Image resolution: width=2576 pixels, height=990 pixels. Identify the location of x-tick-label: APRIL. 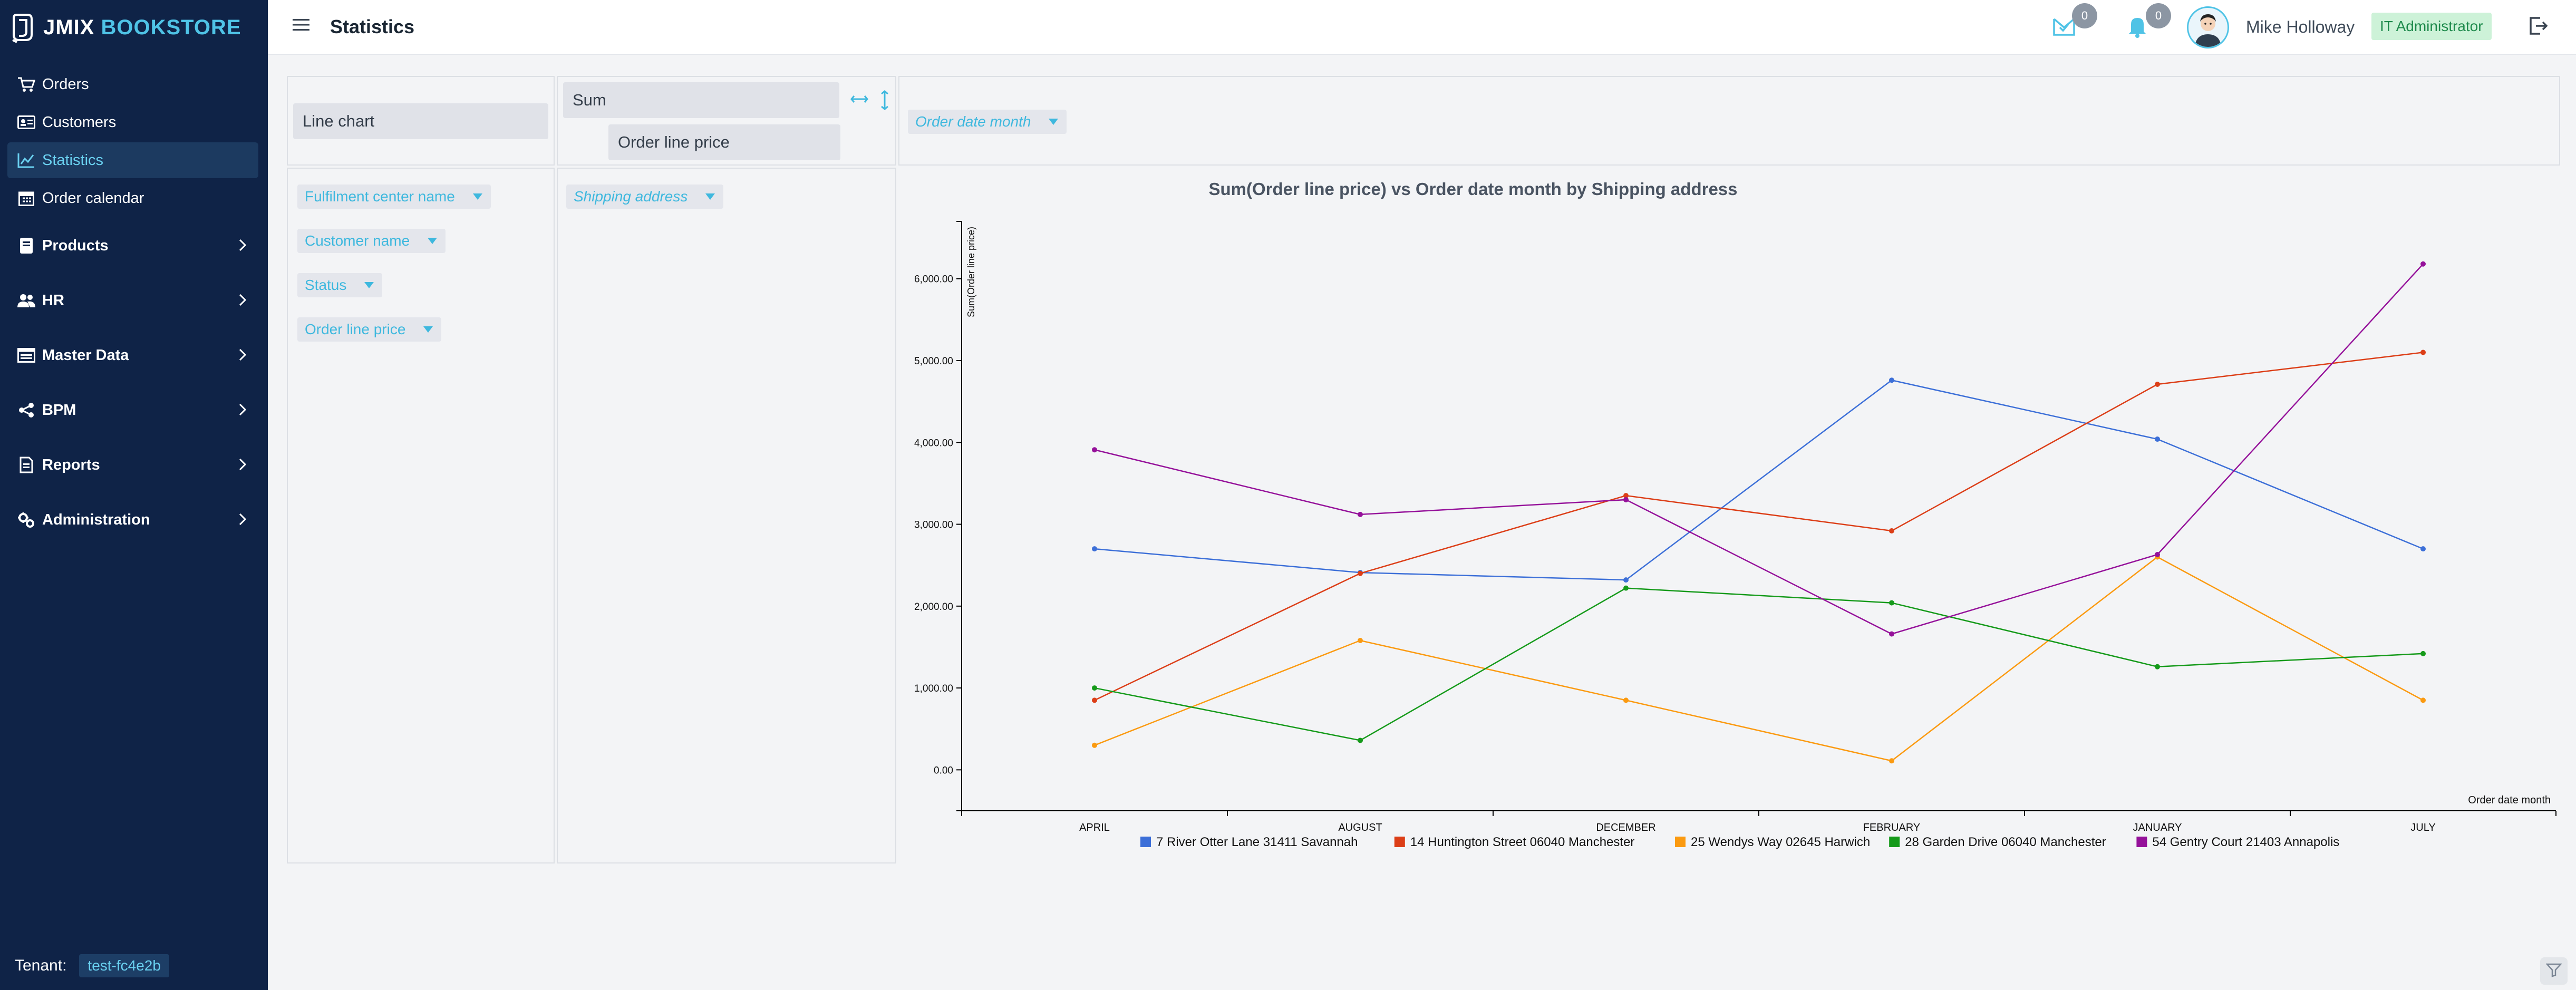
(1094, 827).